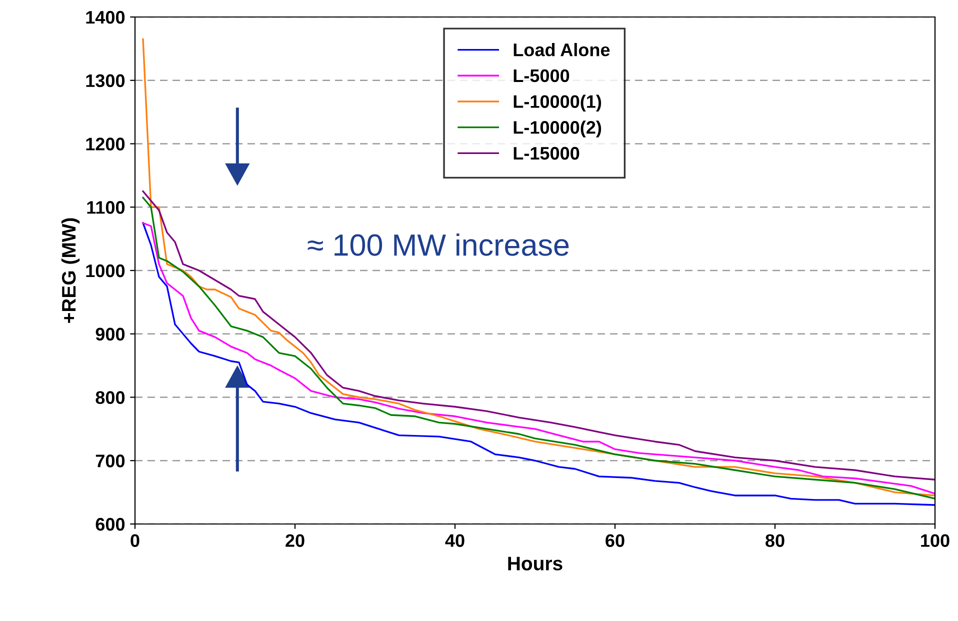  What do you see at coordinates (110, 334) in the screenshot?
I see `y-tick-label: 900` at bounding box center [110, 334].